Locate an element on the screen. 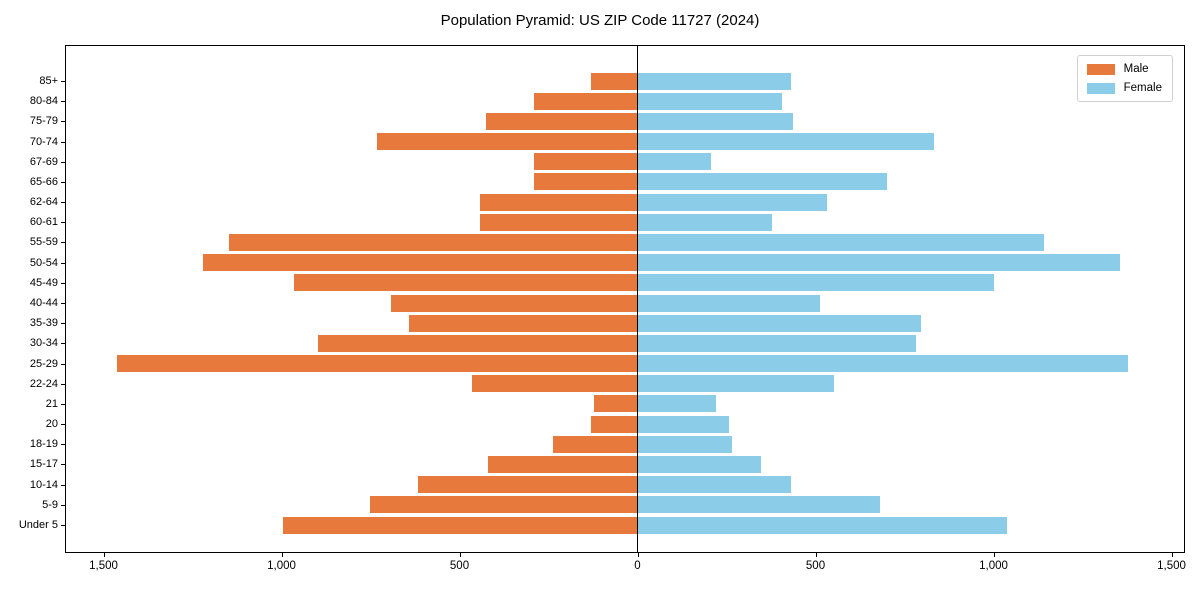 This screenshot has width=1200, height=600. legend-label-male: Male is located at coordinates (1136, 69).